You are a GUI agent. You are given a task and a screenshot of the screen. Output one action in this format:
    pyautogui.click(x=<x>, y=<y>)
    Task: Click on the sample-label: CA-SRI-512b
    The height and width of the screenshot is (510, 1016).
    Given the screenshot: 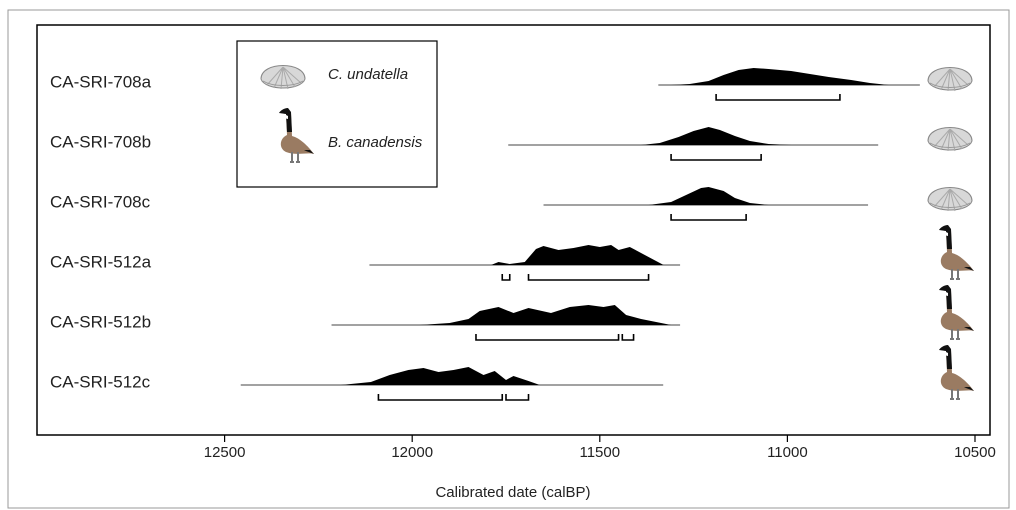 What is the action you would take?
    pyautogui.click(x=100, y=321)
    